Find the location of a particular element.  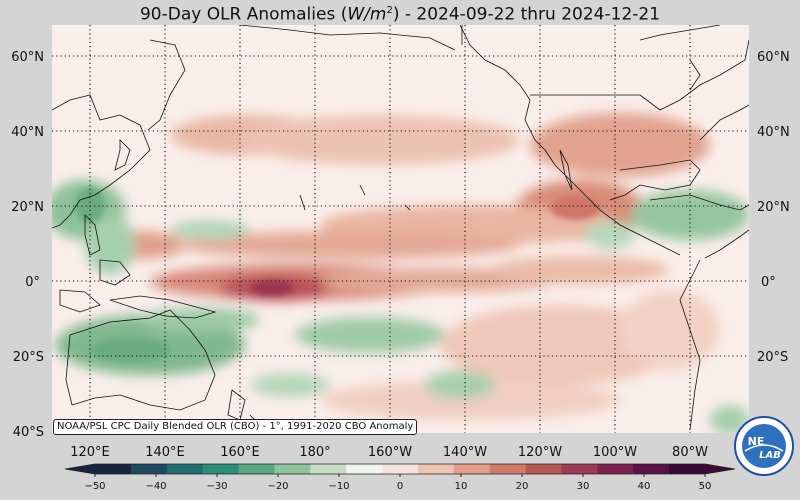

colorbar-ticks: −50 −40 −30 −20 −10 0 10 20 30 40 50 is located at coordinates (397, 483).